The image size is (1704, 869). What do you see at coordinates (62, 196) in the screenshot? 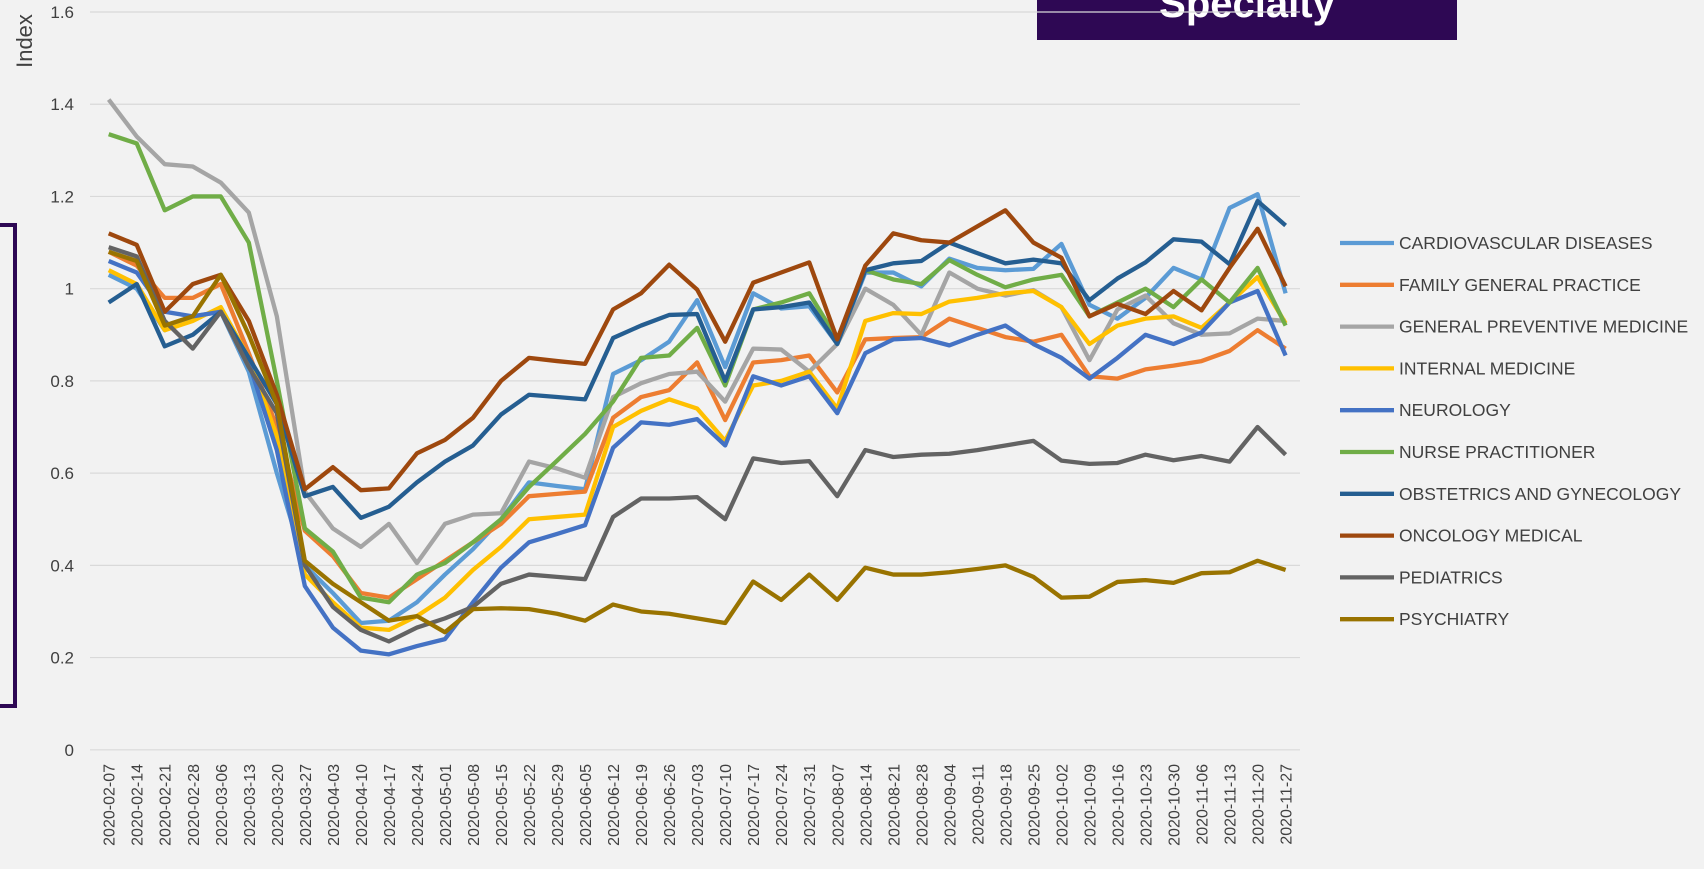
I see `y-tick-label: 1.2` at bounding box center [62, 196].